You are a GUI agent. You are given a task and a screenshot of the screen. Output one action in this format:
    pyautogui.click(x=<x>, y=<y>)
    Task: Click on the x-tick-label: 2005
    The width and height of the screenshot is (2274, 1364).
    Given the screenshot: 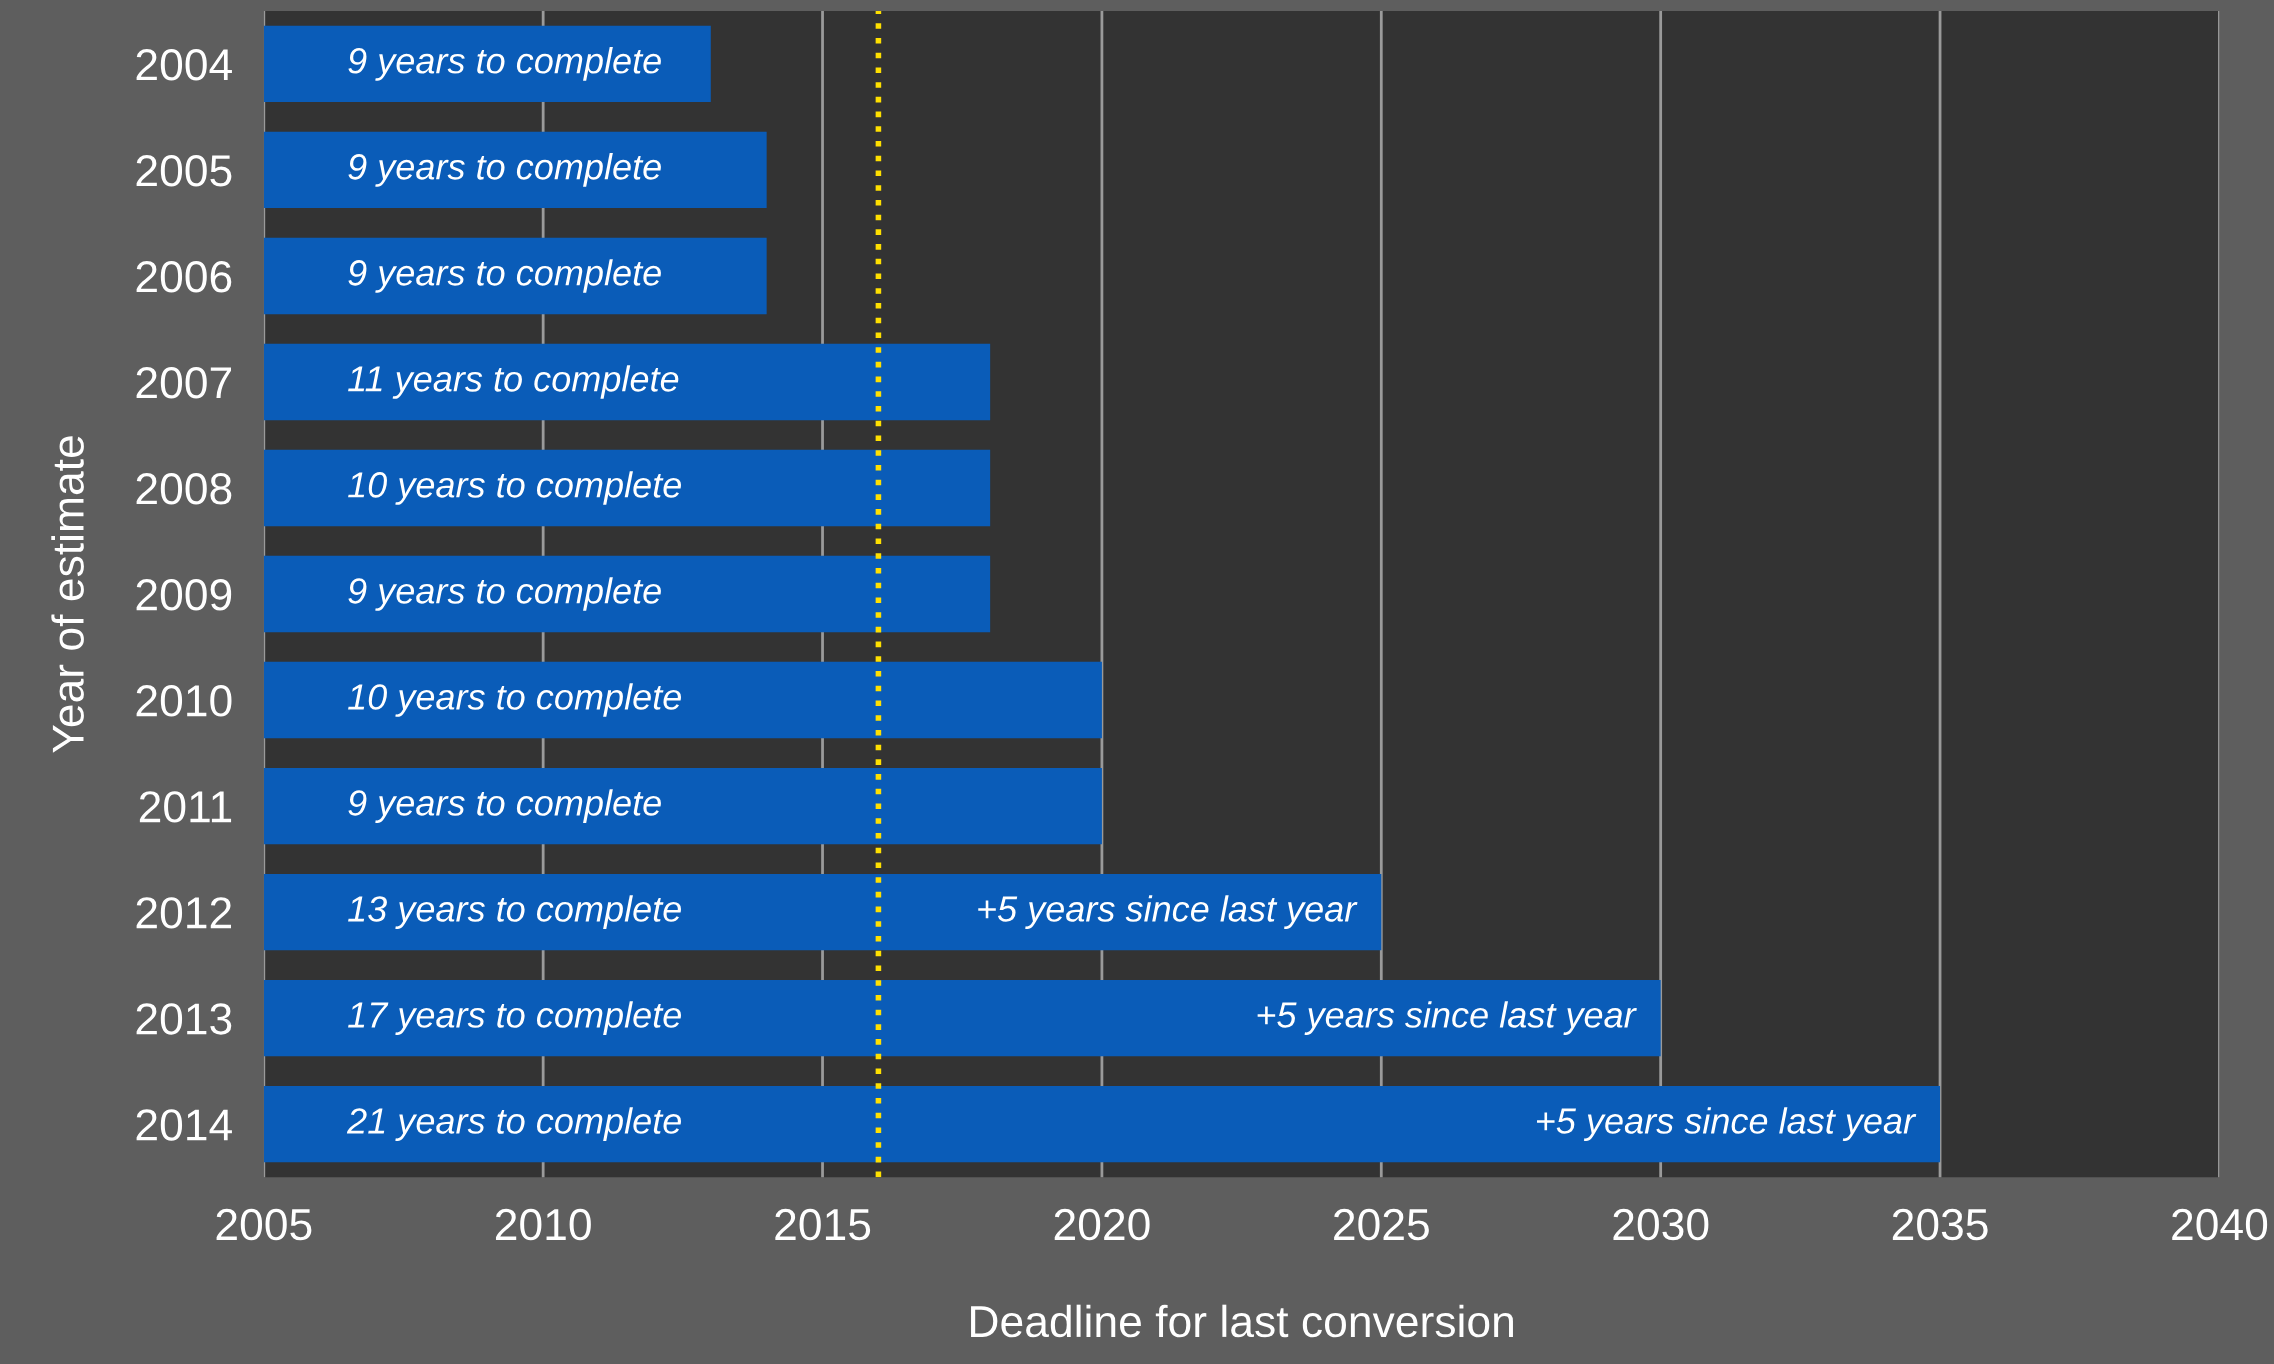 What is the action you would take?
    pyautogui.click(x=264, y=1224)
    